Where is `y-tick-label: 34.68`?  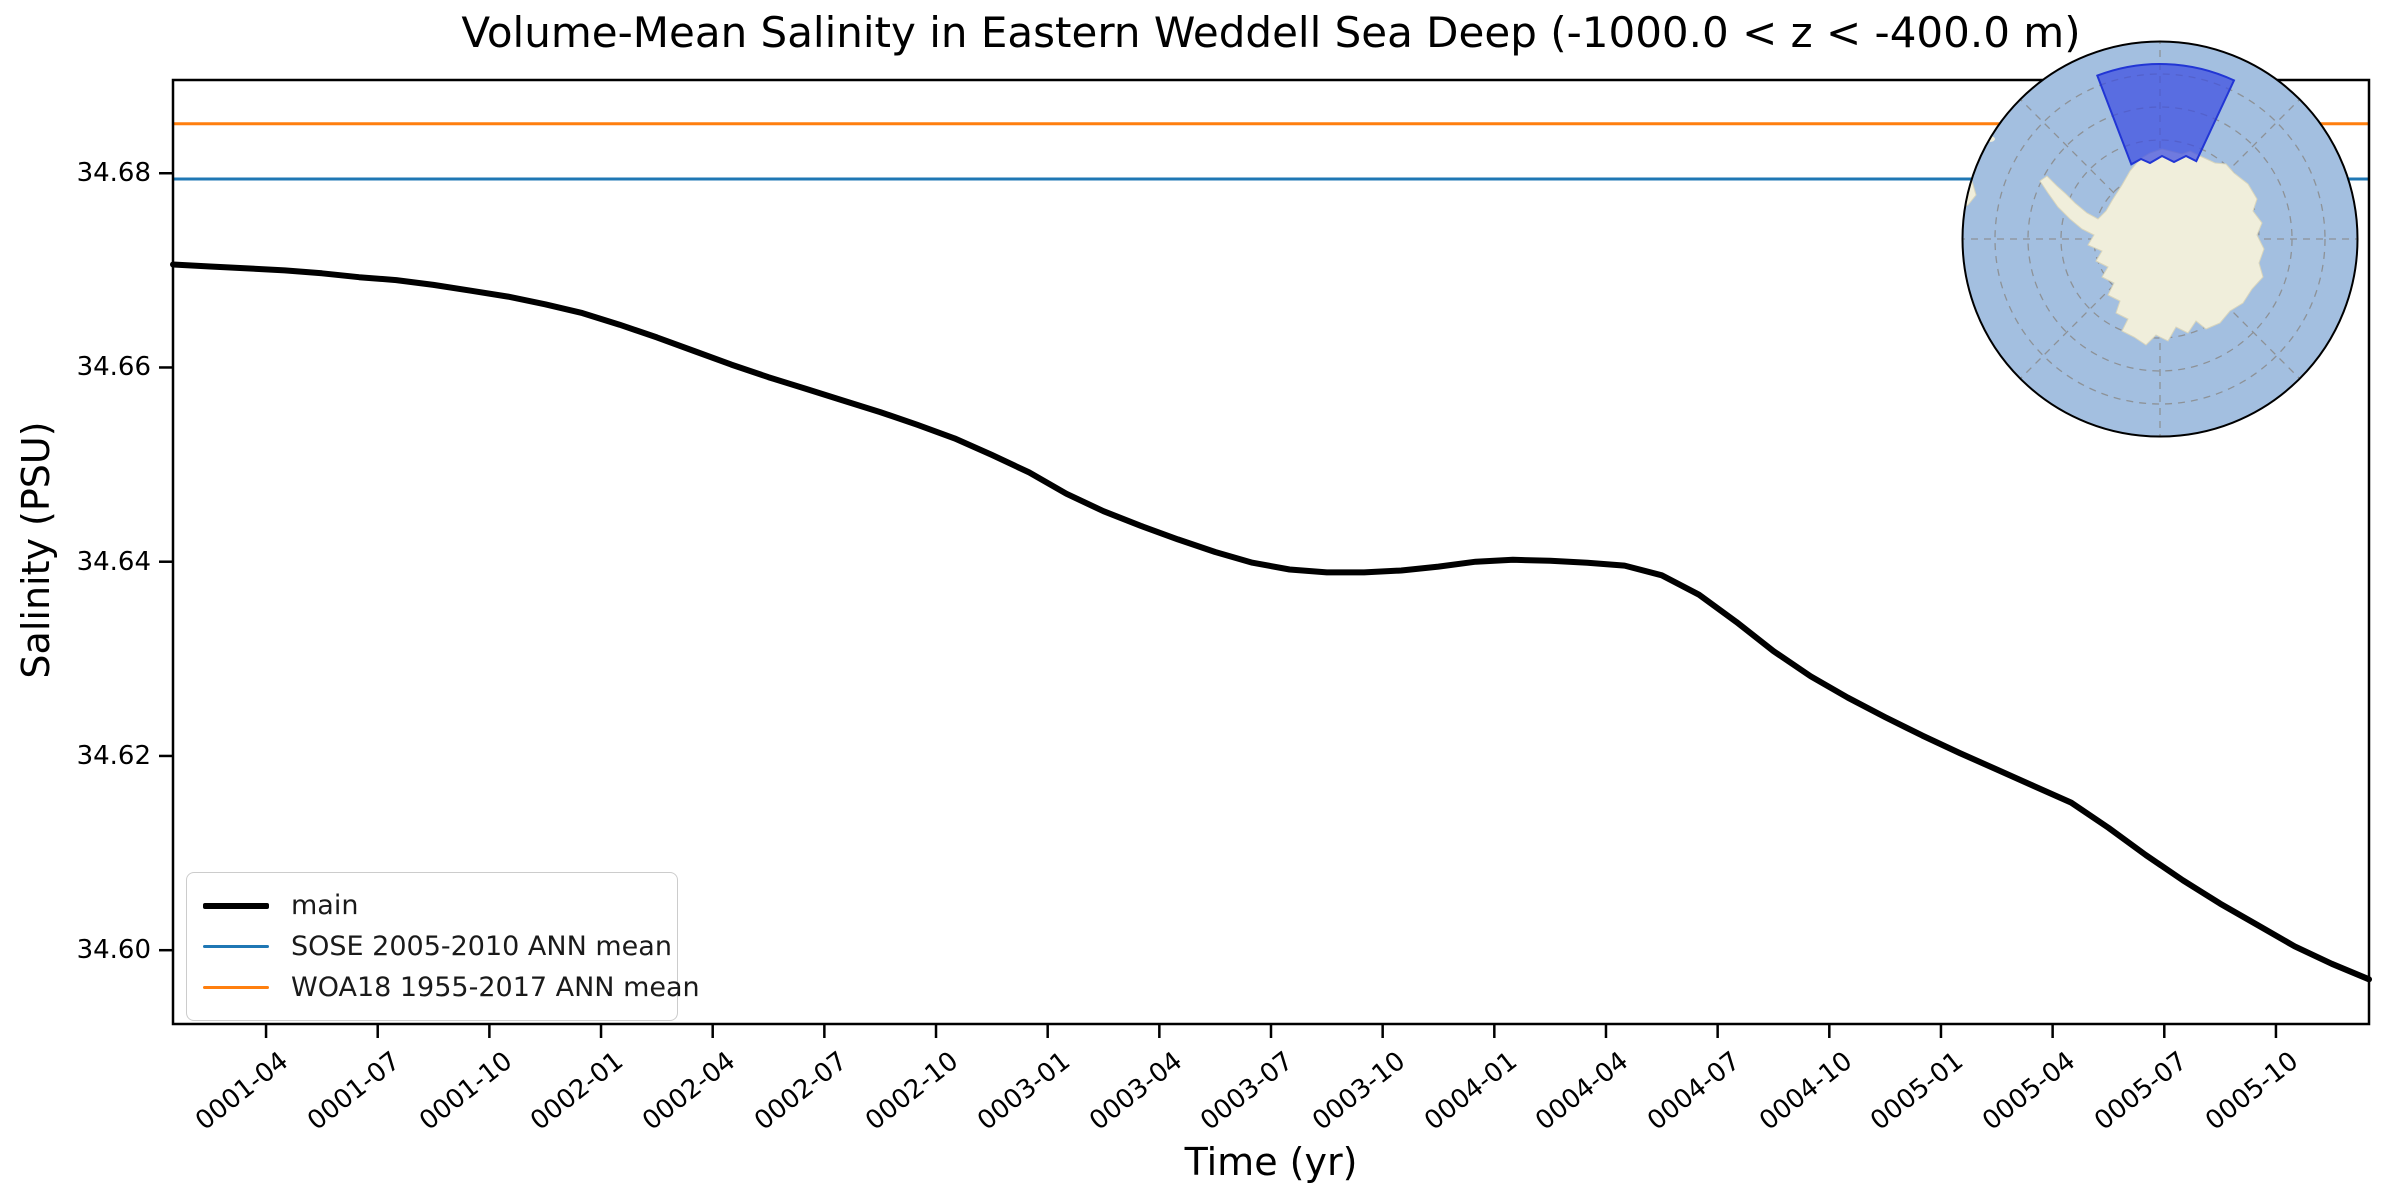
y-tick-label: 34.68 is located at coordinates (113, 173).